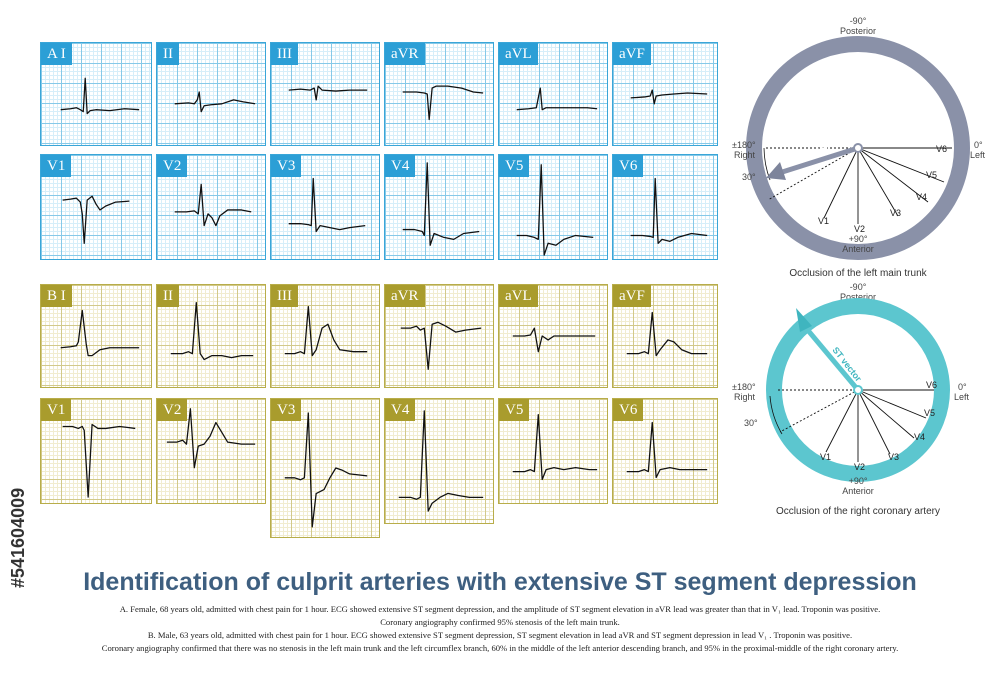 The width and height of the screenshot is (1000, 692). I want to click on wheel-center, so click(858, 390).